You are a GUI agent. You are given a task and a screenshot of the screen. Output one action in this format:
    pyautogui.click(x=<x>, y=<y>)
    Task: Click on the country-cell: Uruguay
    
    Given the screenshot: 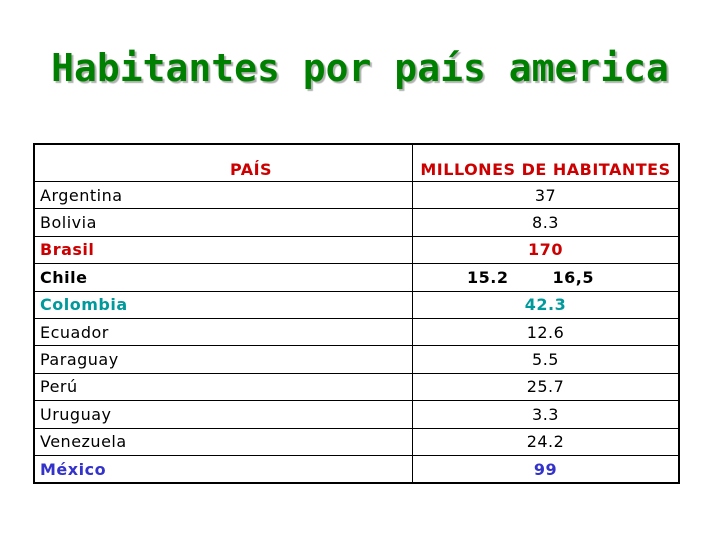 What is the action you would take?
    pyautogui.click(x=223, y=414)
    